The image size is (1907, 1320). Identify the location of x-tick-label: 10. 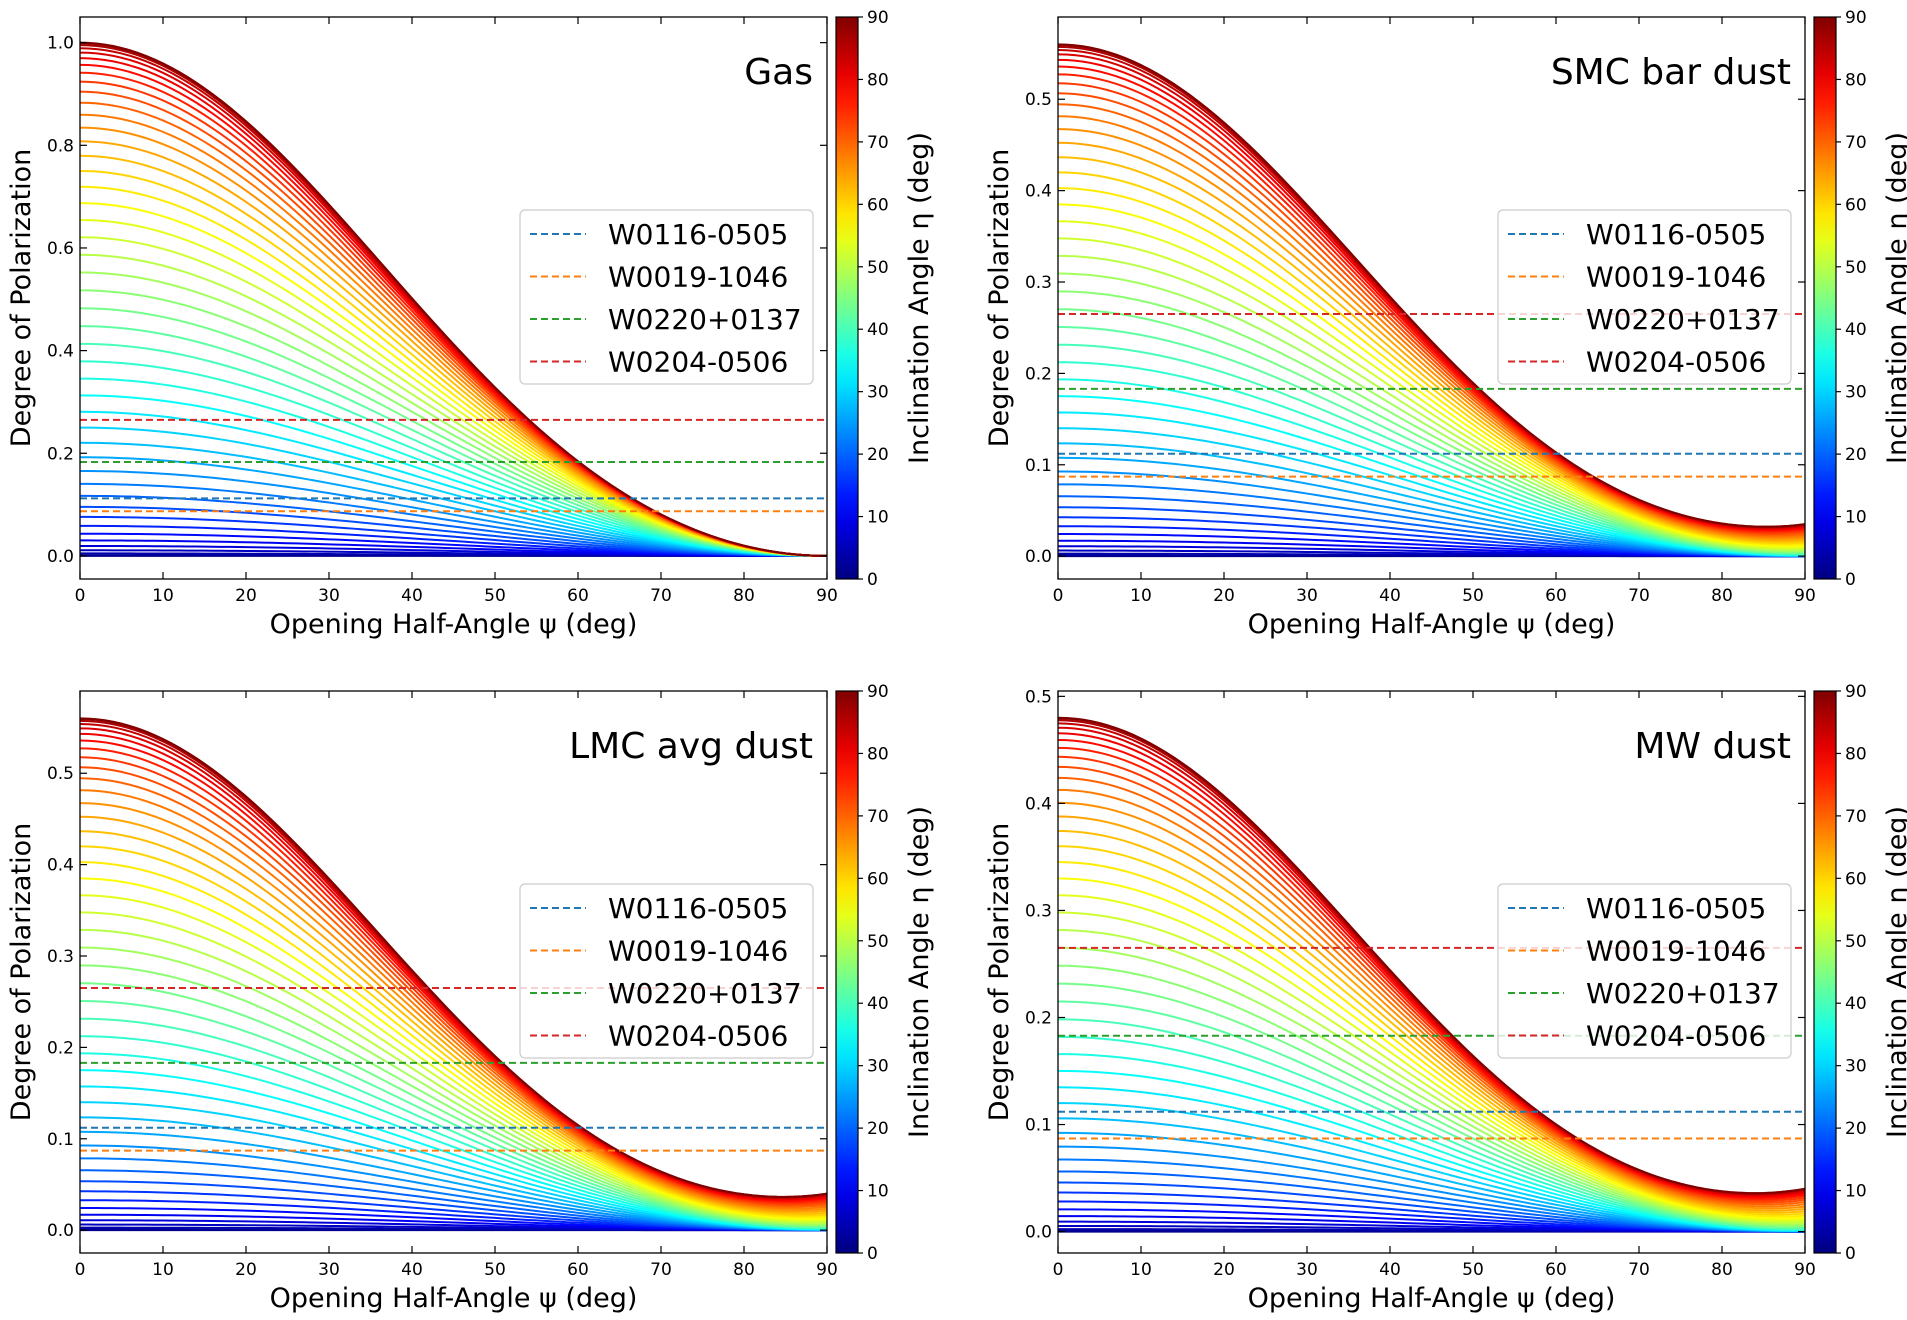
(1141, 596).